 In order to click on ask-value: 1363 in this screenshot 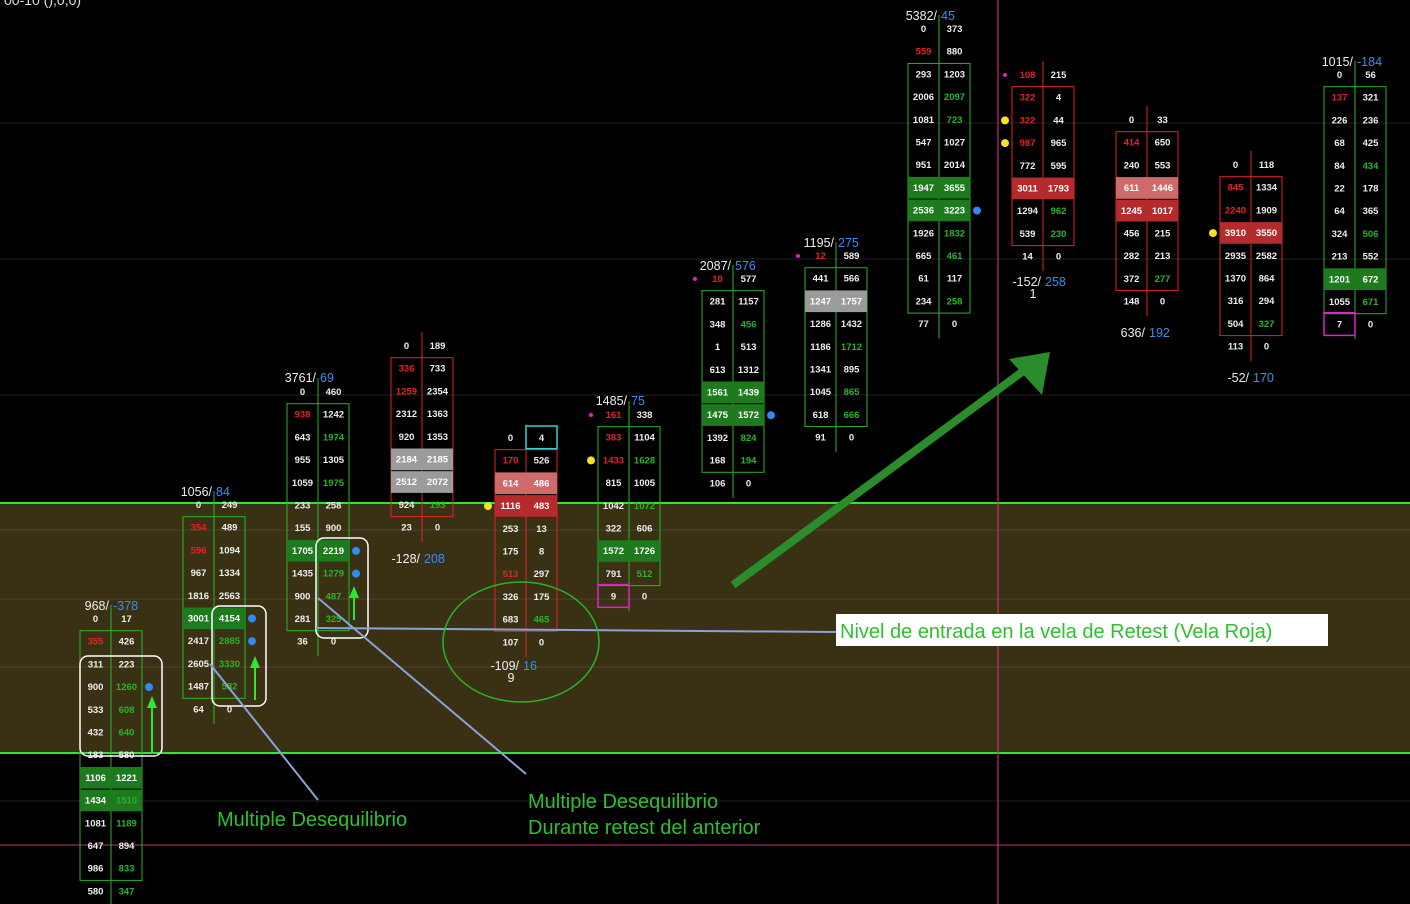, I will do `click(437, 414)`.